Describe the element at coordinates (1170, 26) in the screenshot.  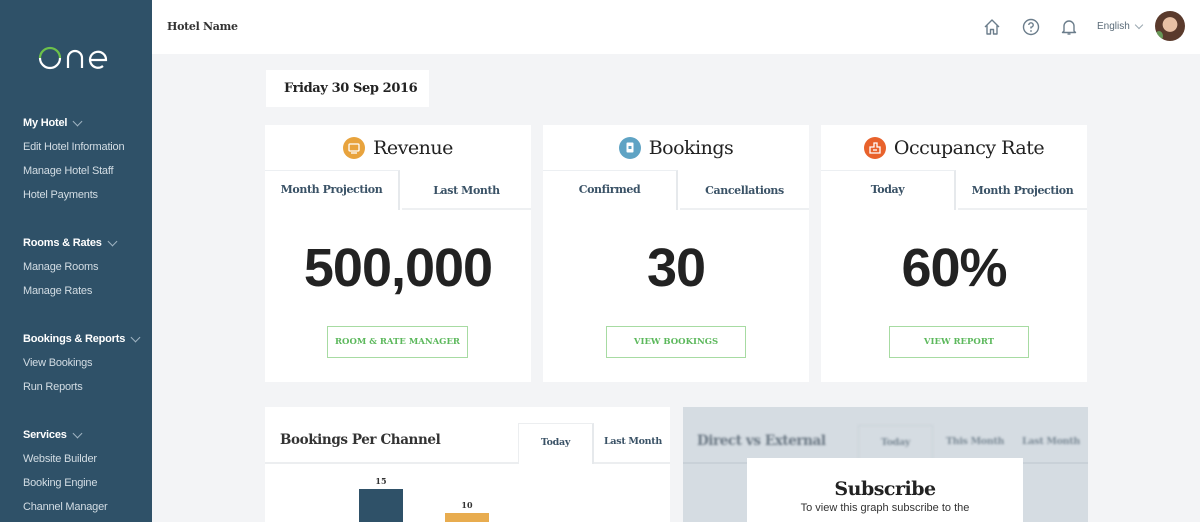
I see `user-avatar` at that location.